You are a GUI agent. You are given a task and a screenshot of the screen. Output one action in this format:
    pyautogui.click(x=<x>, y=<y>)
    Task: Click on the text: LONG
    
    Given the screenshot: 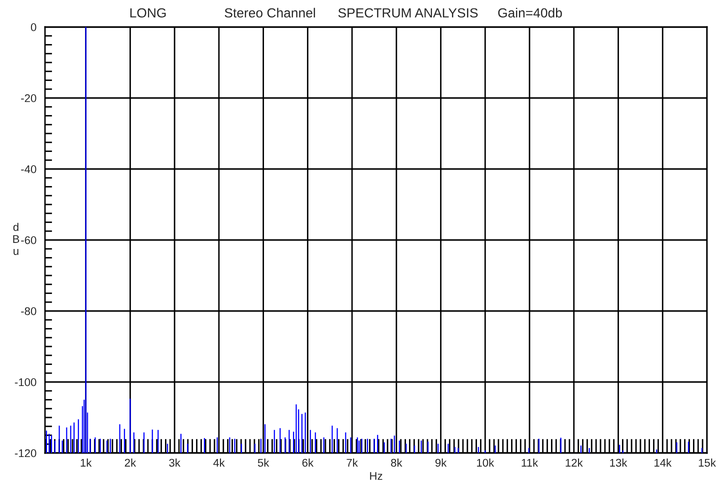 What is the action you would take?
    pyautogui.click(x=148, y=13)
    